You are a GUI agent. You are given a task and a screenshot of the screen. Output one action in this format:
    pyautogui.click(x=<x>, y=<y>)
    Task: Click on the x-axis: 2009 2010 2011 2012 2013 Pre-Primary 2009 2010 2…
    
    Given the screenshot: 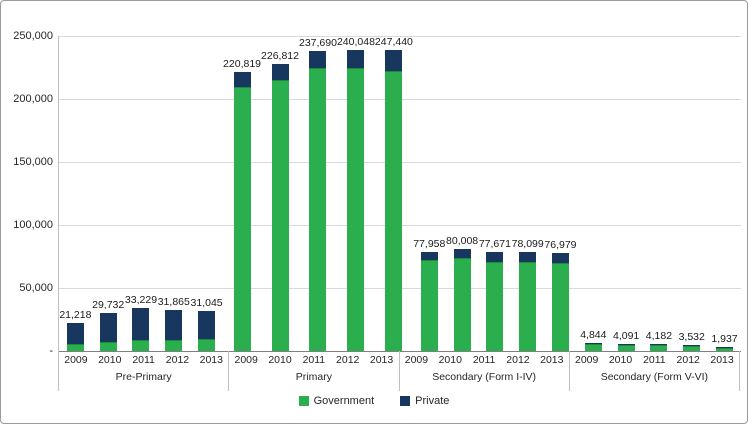 What is the action you would take?
    pyautogui.click(x=399, y=371)
    